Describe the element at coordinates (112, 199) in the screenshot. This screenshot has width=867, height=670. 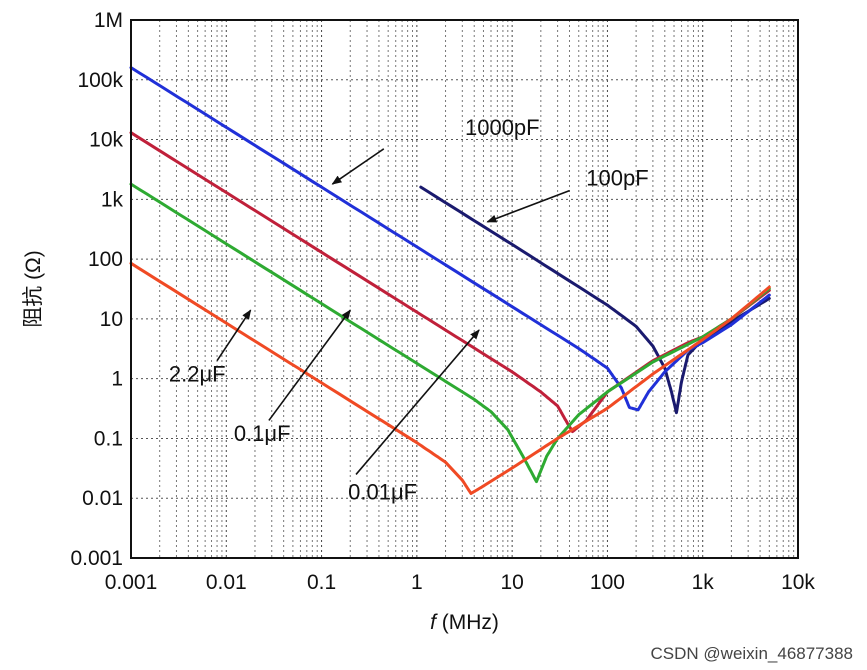
I see `y-tick-label: 1k` at that location.